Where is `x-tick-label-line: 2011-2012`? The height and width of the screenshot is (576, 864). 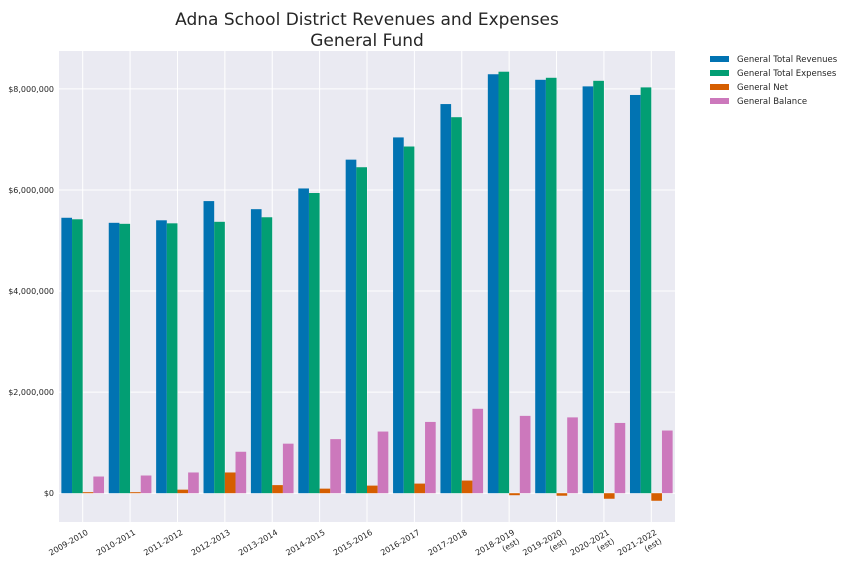 x-tick-label-line: 2011-2012 is located at coordinates (163, 543).